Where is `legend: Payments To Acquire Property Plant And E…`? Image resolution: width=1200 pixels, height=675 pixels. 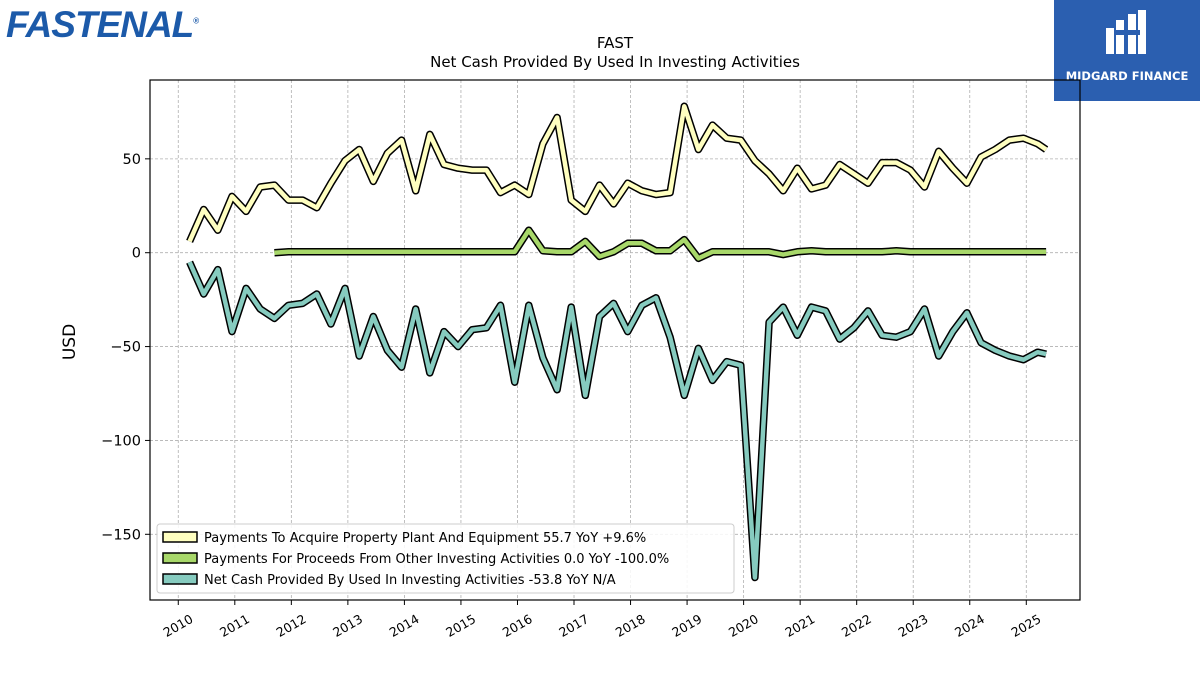
legend: Payments To Acquire Property Plant And E… is located at coordinates (445, 558).